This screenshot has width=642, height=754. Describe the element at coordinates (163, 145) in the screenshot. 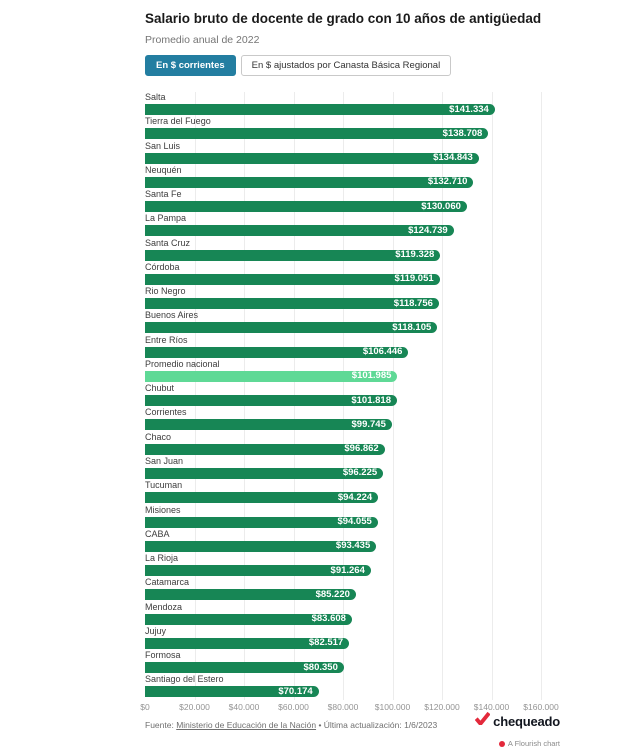

I see `category-label: San Luis` at that location.